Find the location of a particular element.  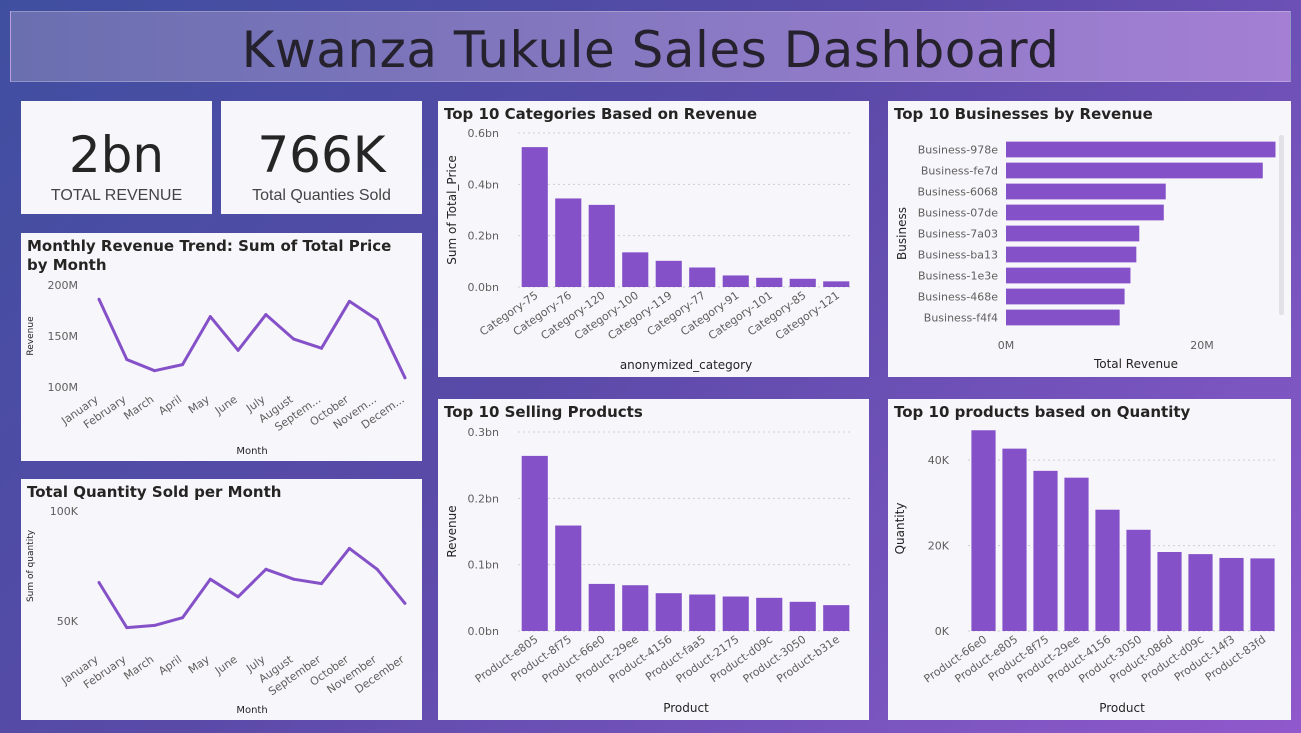

dashboard-banner: Kwanza Tukule Sales Dashboard is located at coordinates (650, 46).